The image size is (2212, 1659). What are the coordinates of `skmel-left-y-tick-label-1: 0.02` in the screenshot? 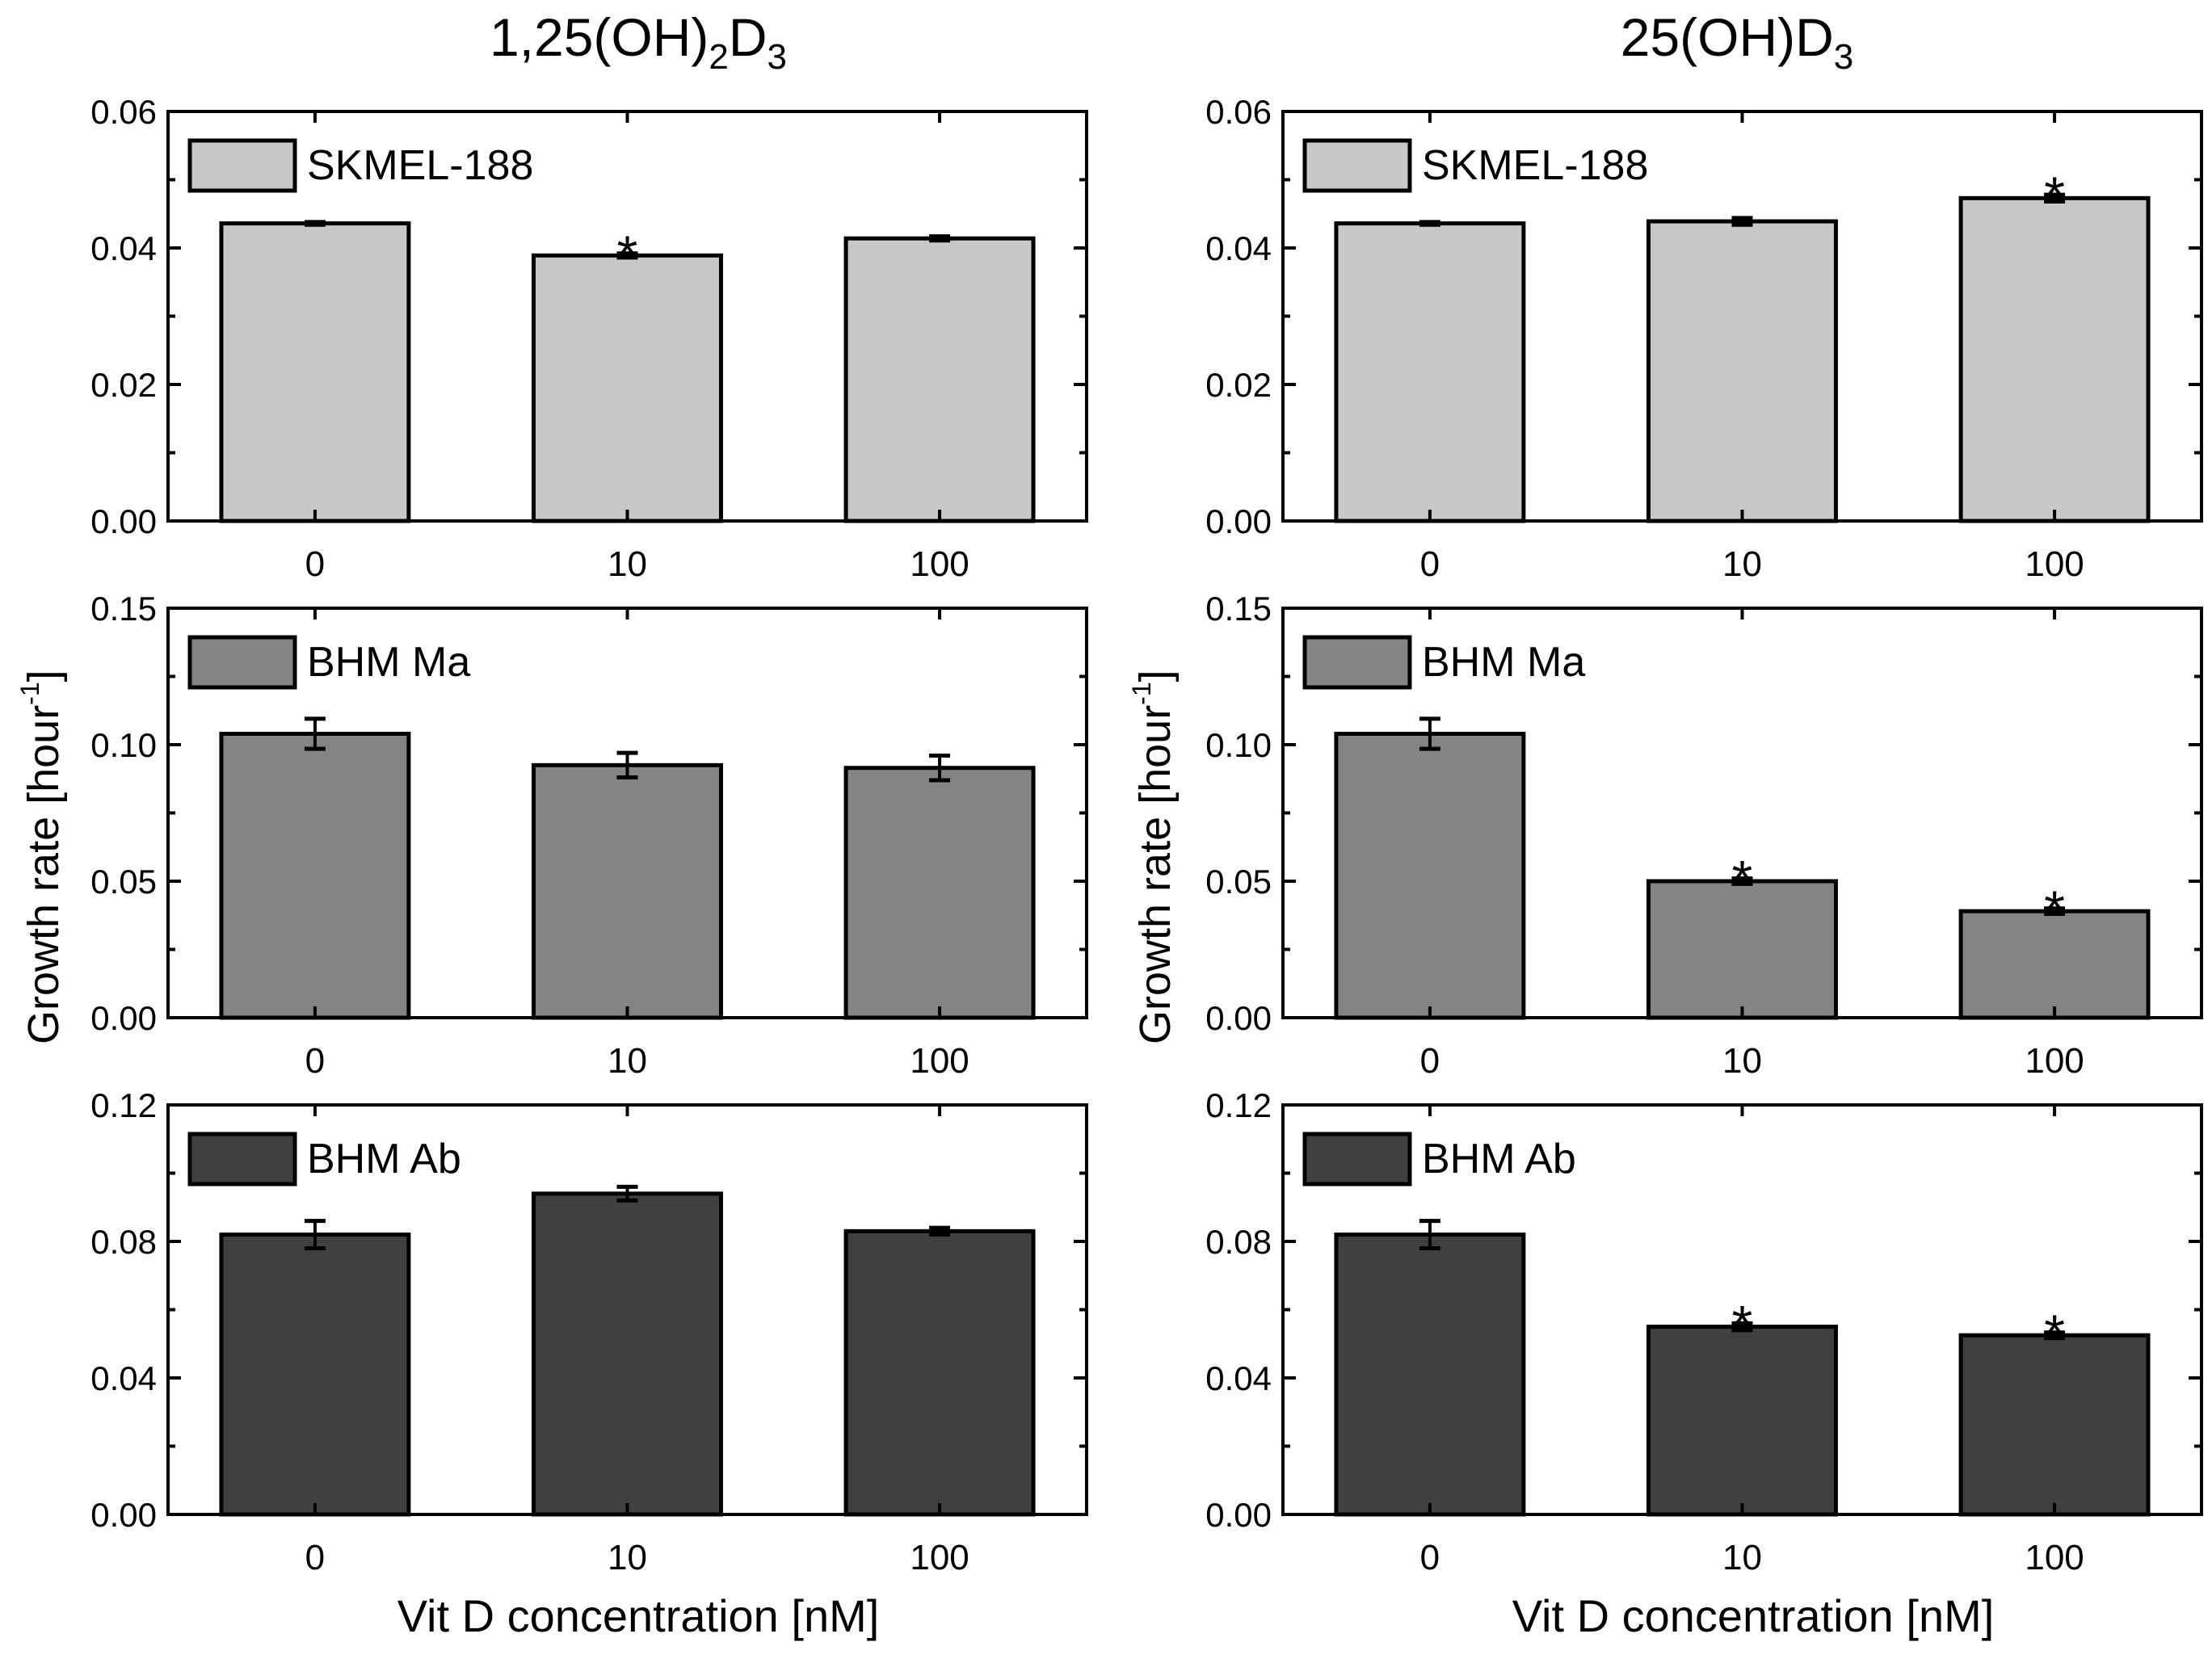 It's located at (124, 385).